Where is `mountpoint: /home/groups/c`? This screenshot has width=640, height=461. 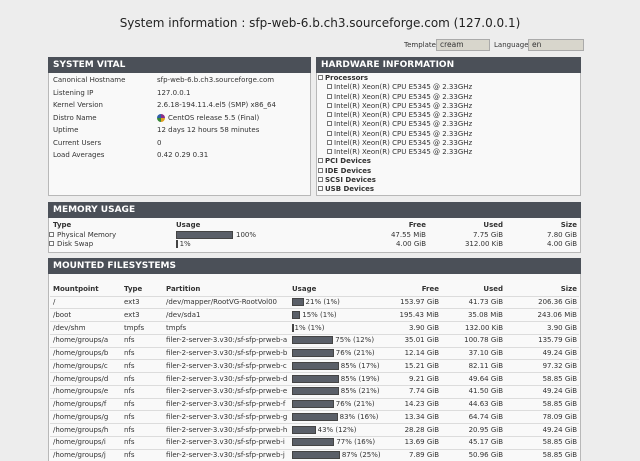 mountpoint: /home/groups/c is located at coordinates (80, 365).